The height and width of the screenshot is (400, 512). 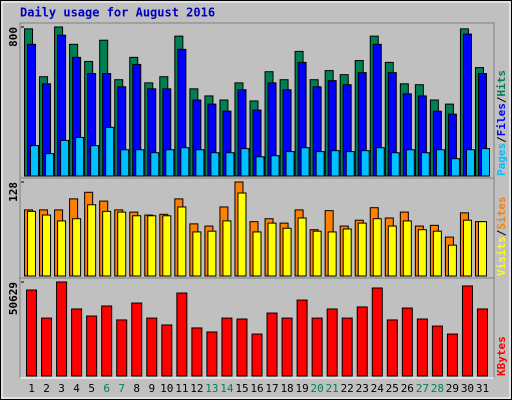 What do you see at coordinates (181, 388) in the screenshot?
I see `x-tick-label: 11` at bounding box center [181, 388].